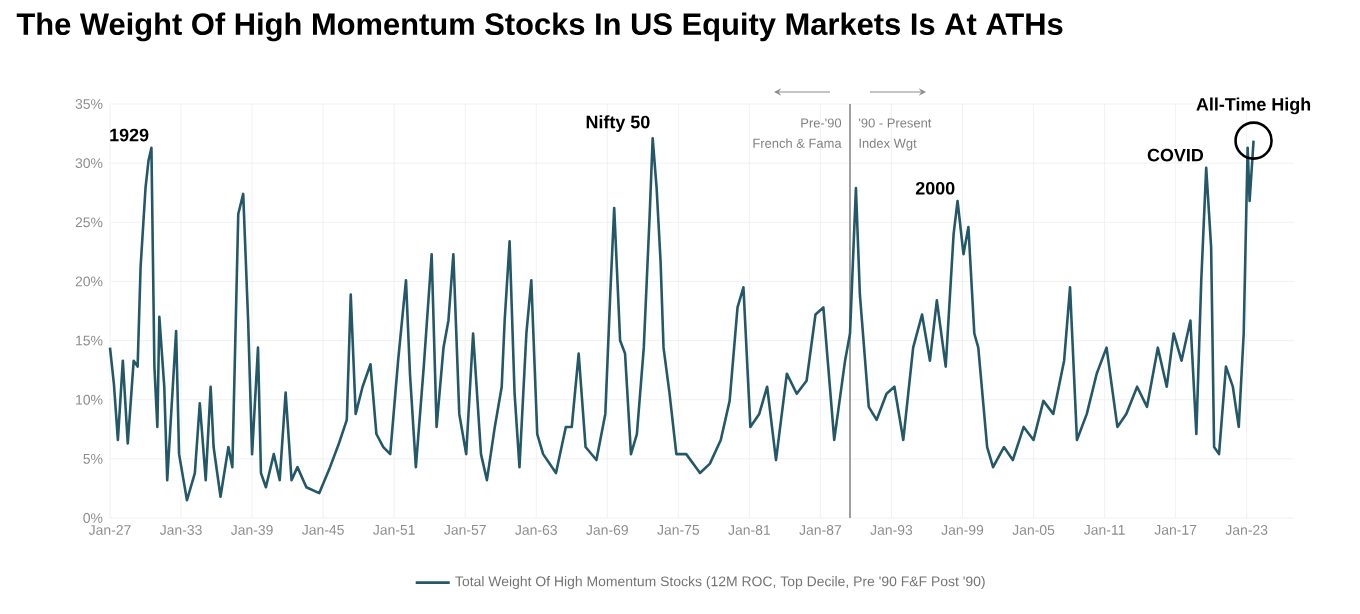 This screenshot has width=1360, height=614. I want to click on annotation: 2000, so click(935, 188).